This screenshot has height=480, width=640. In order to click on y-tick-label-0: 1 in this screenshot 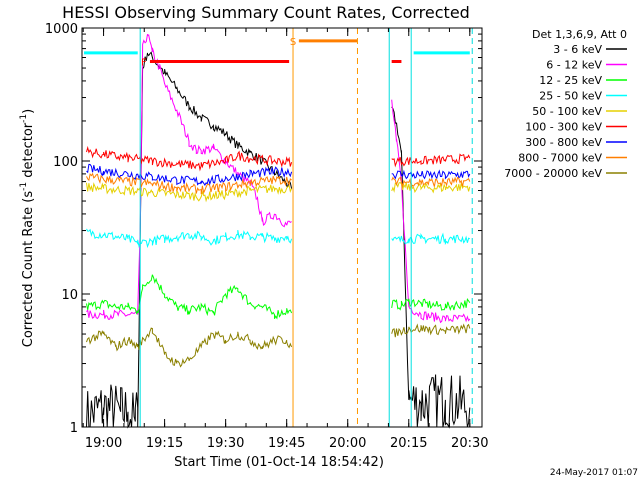, I will do `click(74, 428)`.